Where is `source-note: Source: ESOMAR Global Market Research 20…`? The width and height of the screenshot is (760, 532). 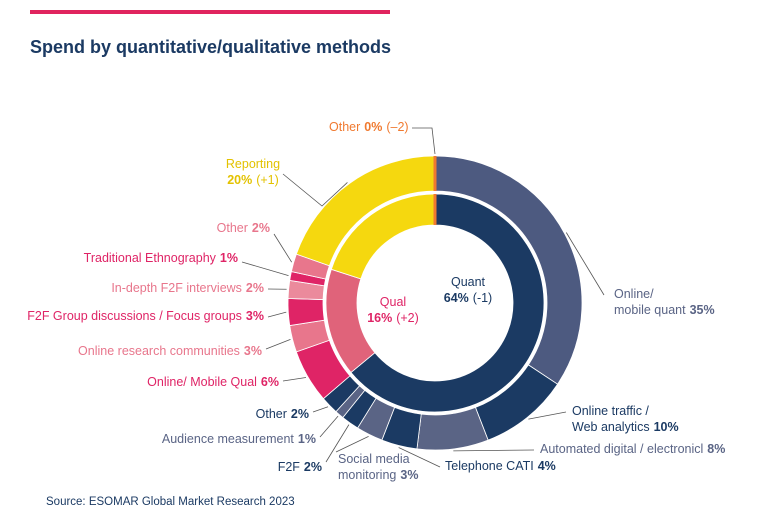
source-note: Source: ESOMAR Global Market Research 20… is located at coordinates (170, 502).